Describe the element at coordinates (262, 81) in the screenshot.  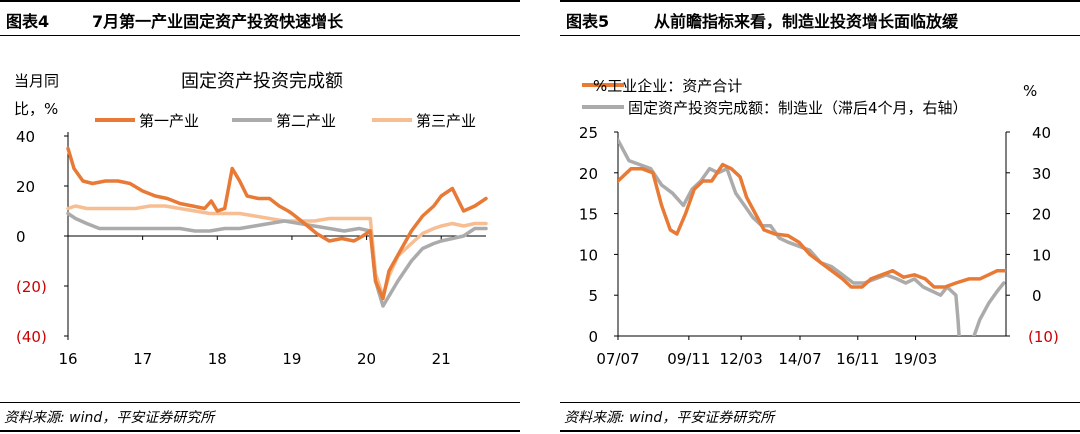
I see `chart-title: 固定资产投资完成额` at that location.